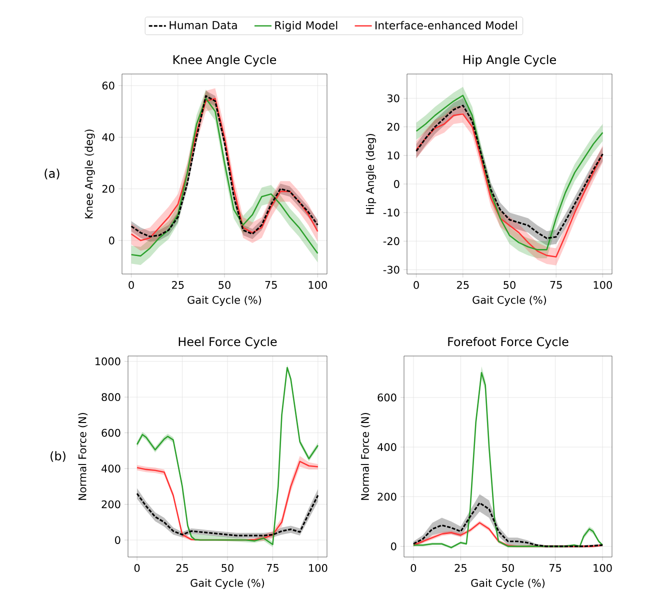 Image resolution: width=668 pixels, height=604 pixels. Describe the element at coordinates (508, 342) in the screenshot. I see `chart-title: Forefoot Force Cycle` at that location.